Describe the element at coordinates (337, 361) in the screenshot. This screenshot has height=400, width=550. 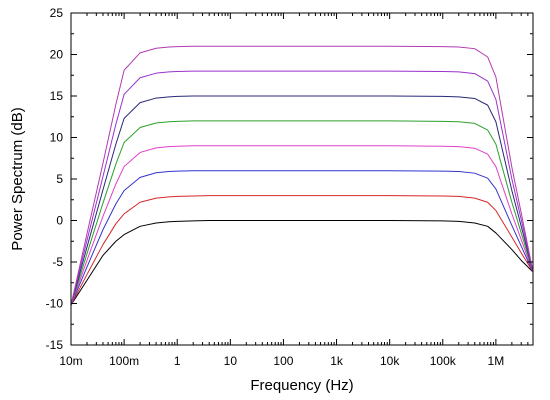
I see `x-tick-label: 1k` at that location.